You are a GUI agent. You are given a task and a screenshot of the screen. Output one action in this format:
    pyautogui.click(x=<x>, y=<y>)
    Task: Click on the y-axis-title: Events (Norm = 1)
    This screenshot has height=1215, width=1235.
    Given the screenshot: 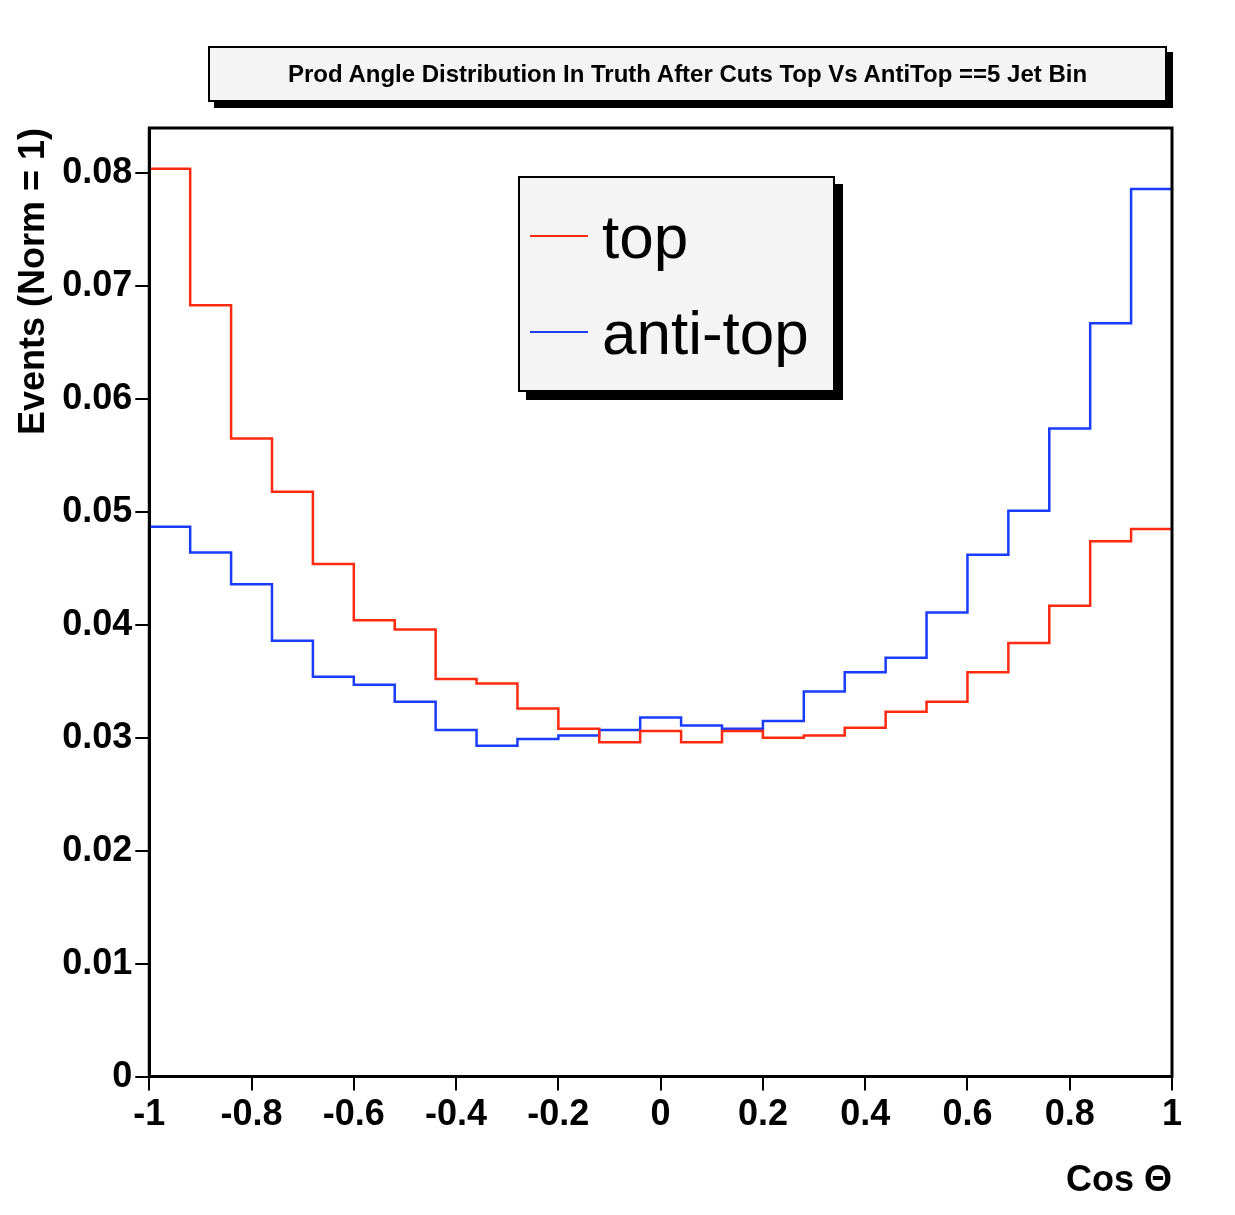 What is the action you would take?
    pyautogui.click(x=31, y=282)
    